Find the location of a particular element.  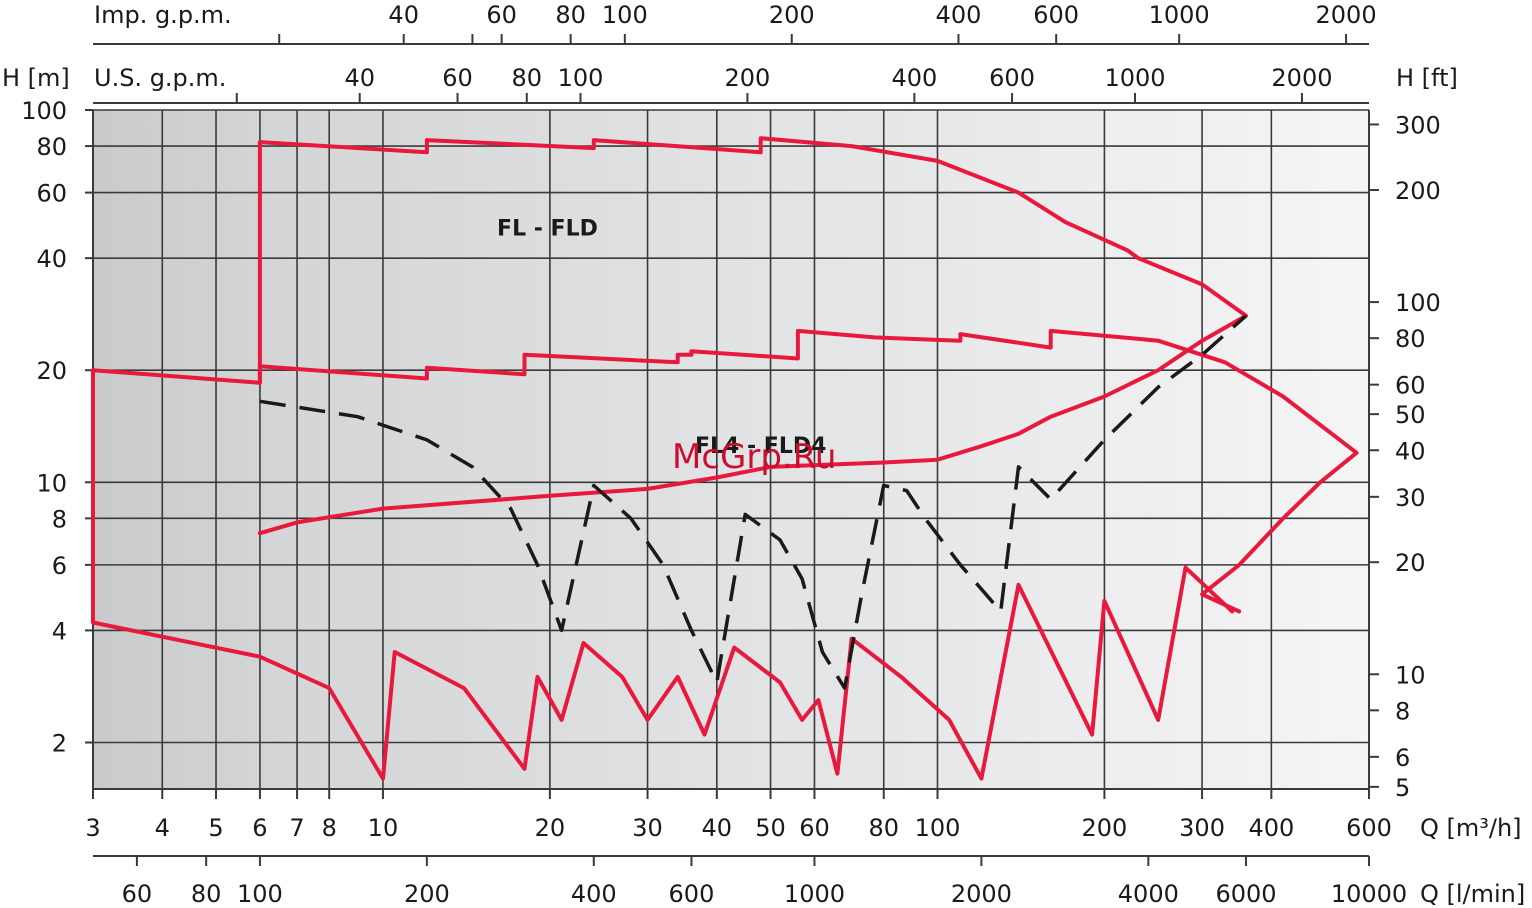

imp-gpm-tick-label: 80 is located at coordinates (570, 15).